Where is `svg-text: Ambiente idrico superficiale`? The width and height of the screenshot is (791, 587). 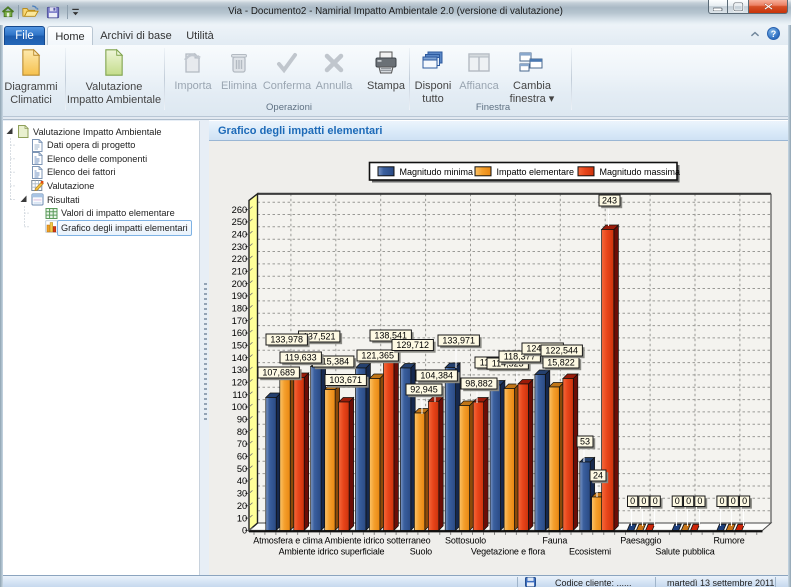 svg-text: Ambiente idrico superficiale is located at coordinates (332, 552).